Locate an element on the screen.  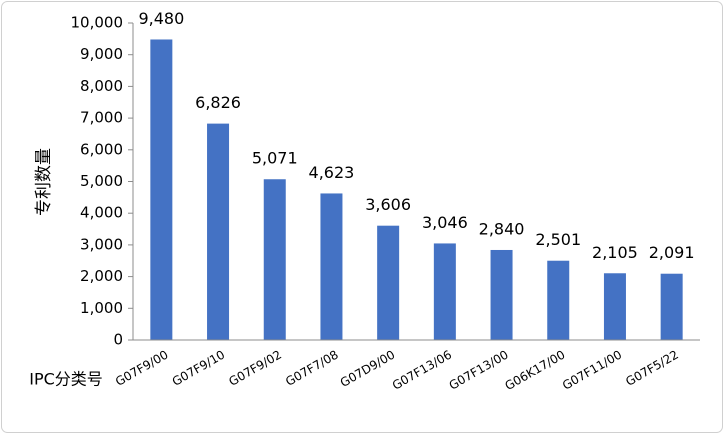
y-tick-label: 1,000 is located at coordinates (101, 308).